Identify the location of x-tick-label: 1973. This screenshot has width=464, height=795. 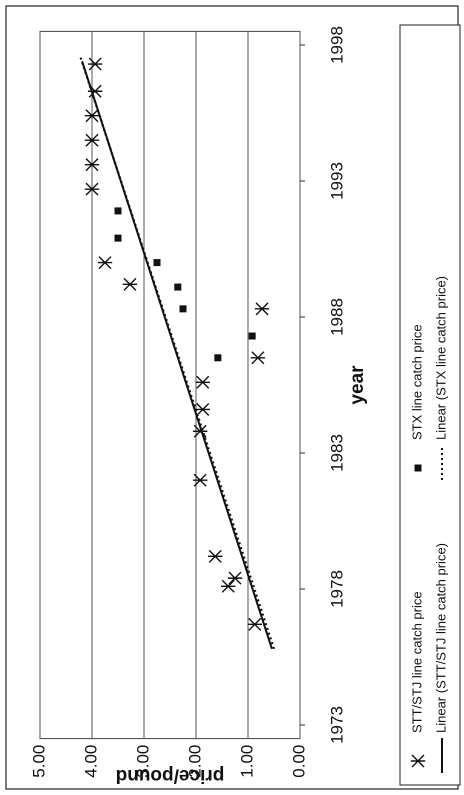
(336, 725).